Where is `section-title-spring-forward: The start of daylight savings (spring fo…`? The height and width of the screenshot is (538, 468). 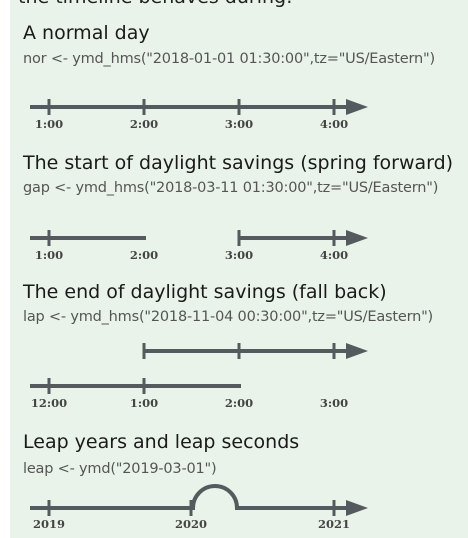 section-title-spring-forward: The start of daylight savings (spring fo… is located at coordinates (238, 163).